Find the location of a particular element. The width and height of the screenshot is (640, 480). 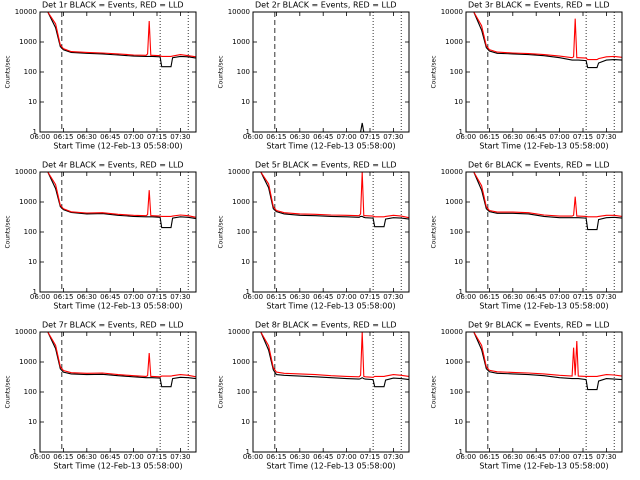

panel-title: Det 9r BLACK = Events, RED = LLD is located at coordinates (539, 325).